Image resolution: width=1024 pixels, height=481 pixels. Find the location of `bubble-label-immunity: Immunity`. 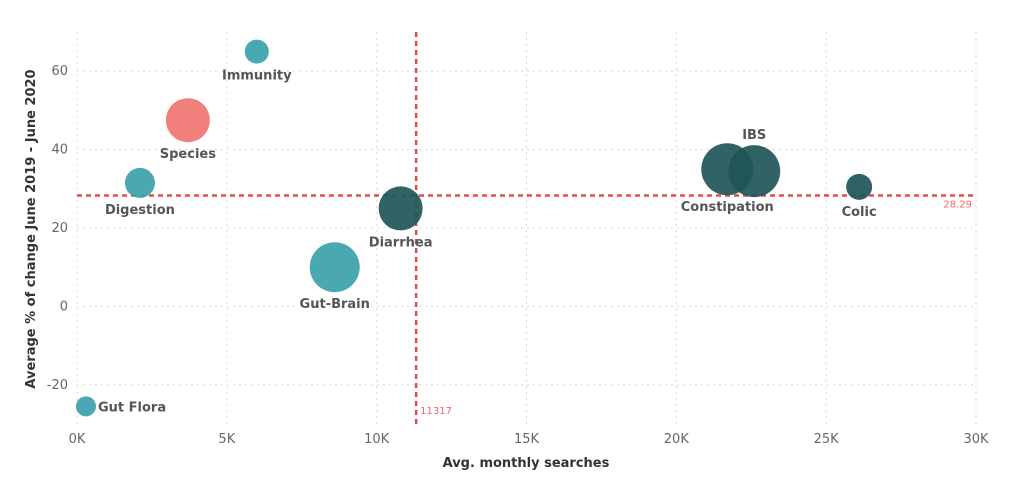

bubble-label-immunity: Immunity is located at coordinates (257, 76).